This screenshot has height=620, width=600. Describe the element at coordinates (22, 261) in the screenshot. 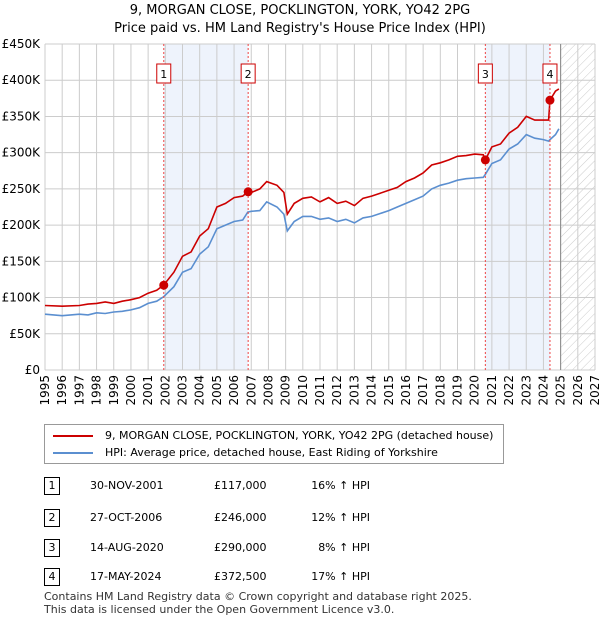

I see `y-tick-label: £150K` at that location.